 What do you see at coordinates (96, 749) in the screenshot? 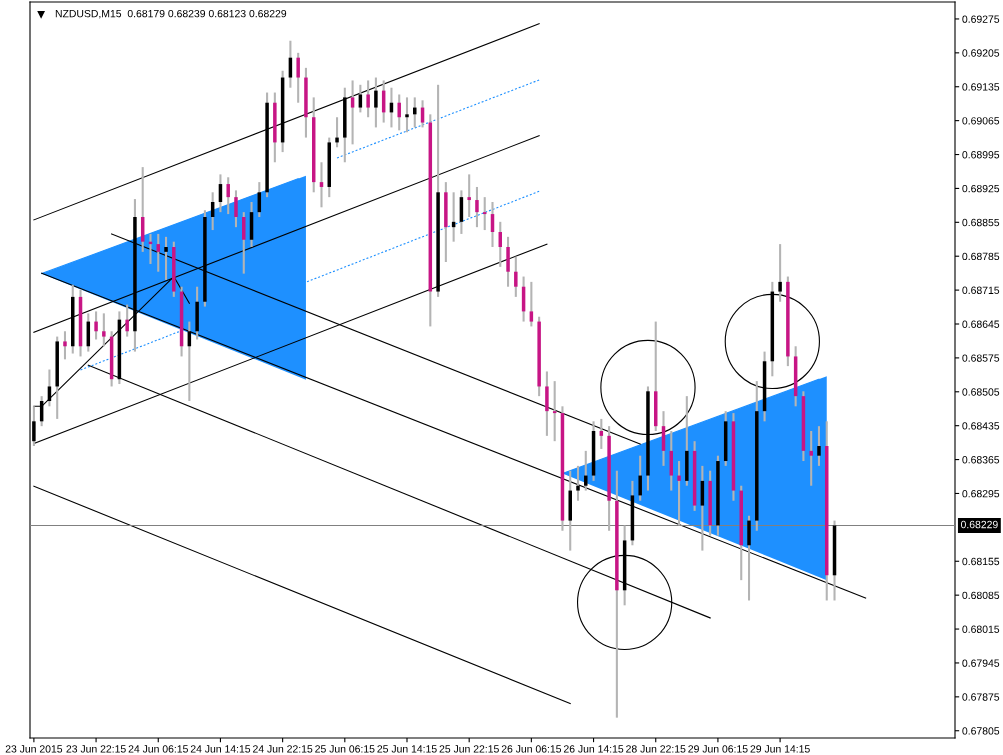
I see `x-tick-label: 23 Jun 22:15` at bounding box center [96, 749].